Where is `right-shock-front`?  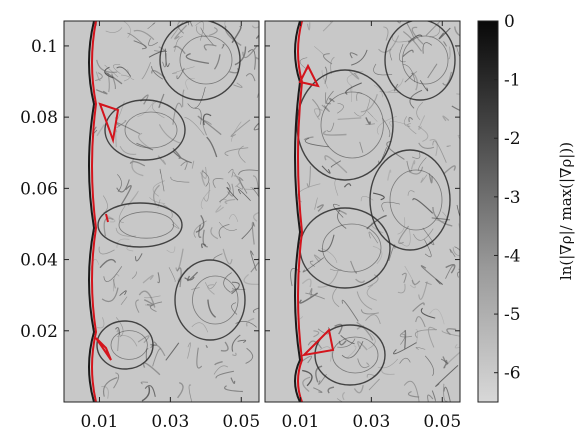 right-shock-front is located at coordinates (298, 211).